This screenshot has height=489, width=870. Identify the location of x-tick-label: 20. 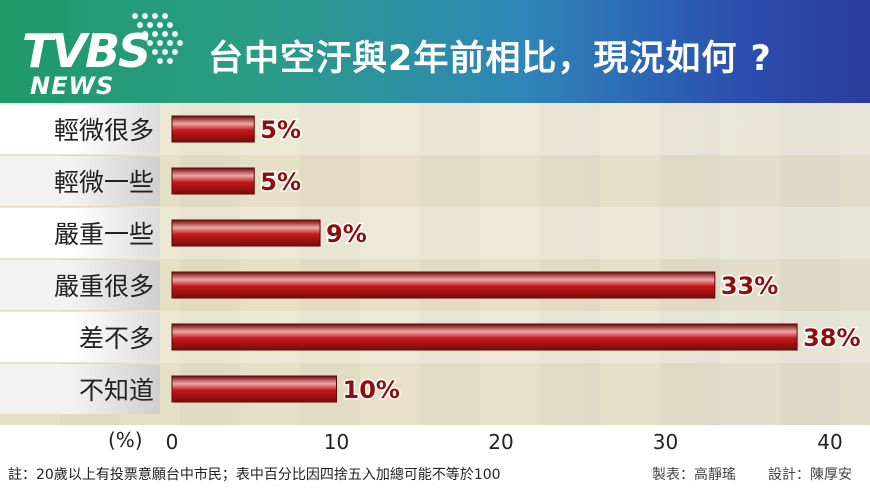
(500, 442).